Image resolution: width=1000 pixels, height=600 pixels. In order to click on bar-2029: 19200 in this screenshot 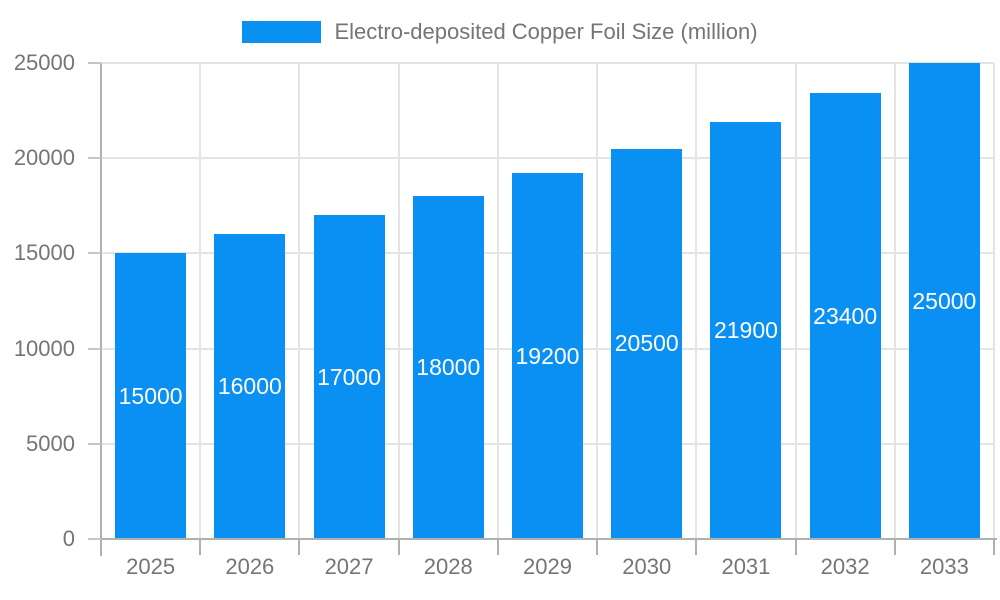, I will do `click(547, 356)`.